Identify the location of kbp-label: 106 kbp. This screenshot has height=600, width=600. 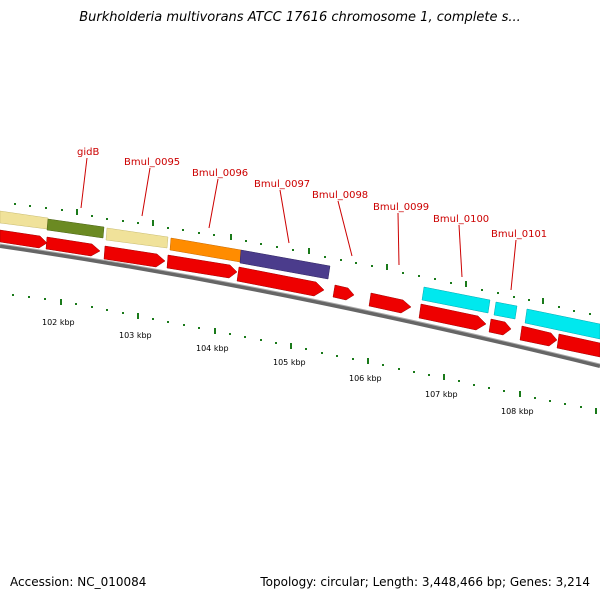
(365, 378).